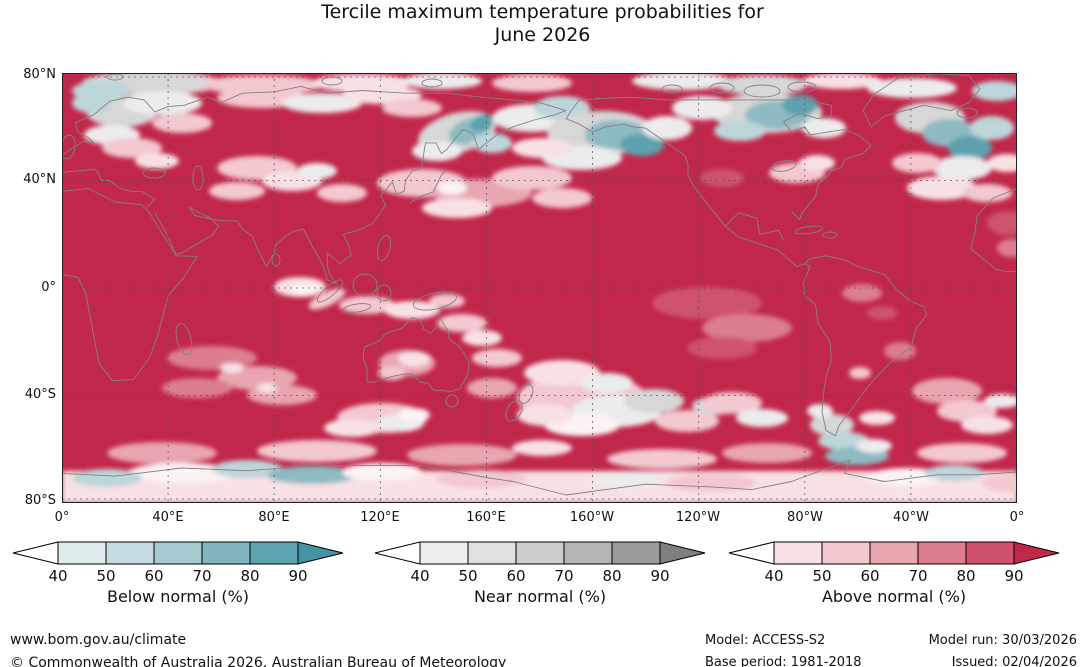  What do you see at coordinates (783, 661) in the screenshot?
I see `footer-base-period: Base period: 1981-2018` at bounding box center [783, 661].